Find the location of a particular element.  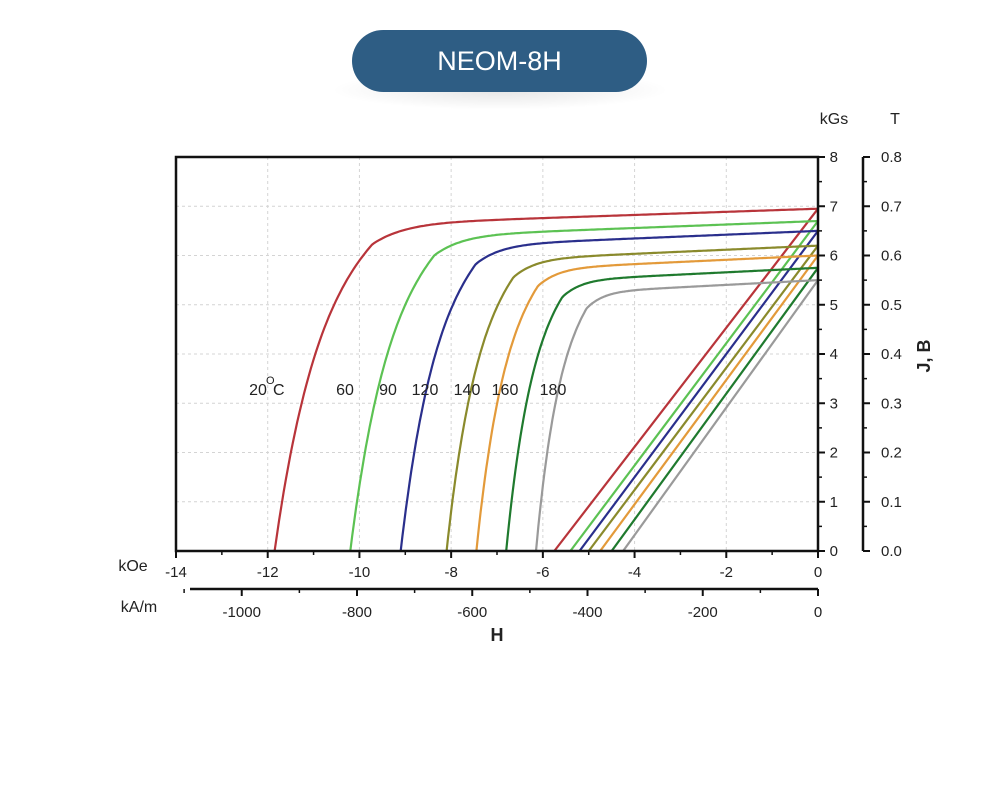

y-tick-label-kgs: 7 is located at coordinates (834, 206).